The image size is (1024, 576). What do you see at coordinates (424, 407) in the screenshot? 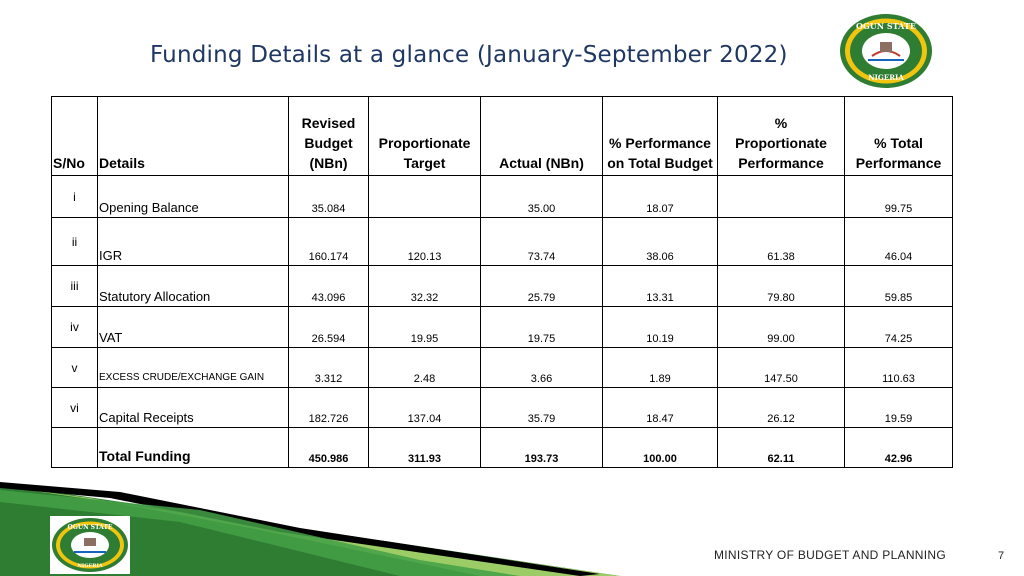
I see `cell-proportionate-target: 137.04` at bounding box center [424, 407].